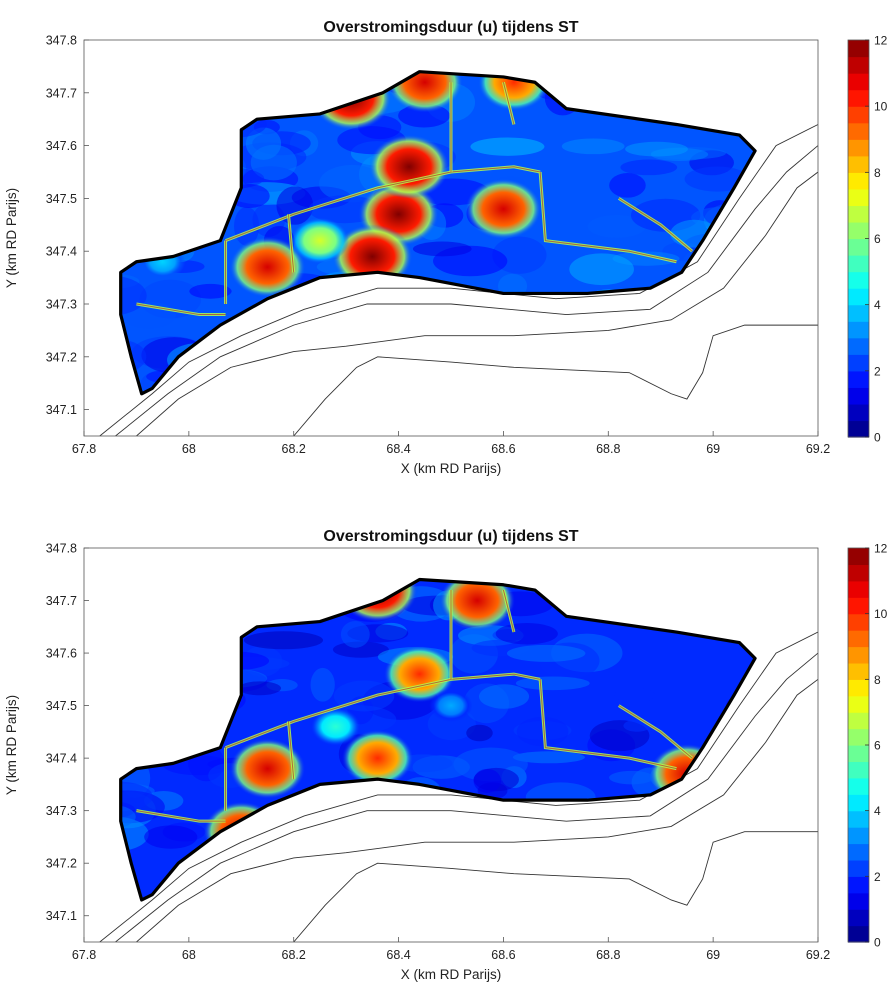 The image size is (894, 997). What do you see at coordinates (713, 955) in the screenshot?
I see `x-tick-label: 69` at bounding box center [713, 955].